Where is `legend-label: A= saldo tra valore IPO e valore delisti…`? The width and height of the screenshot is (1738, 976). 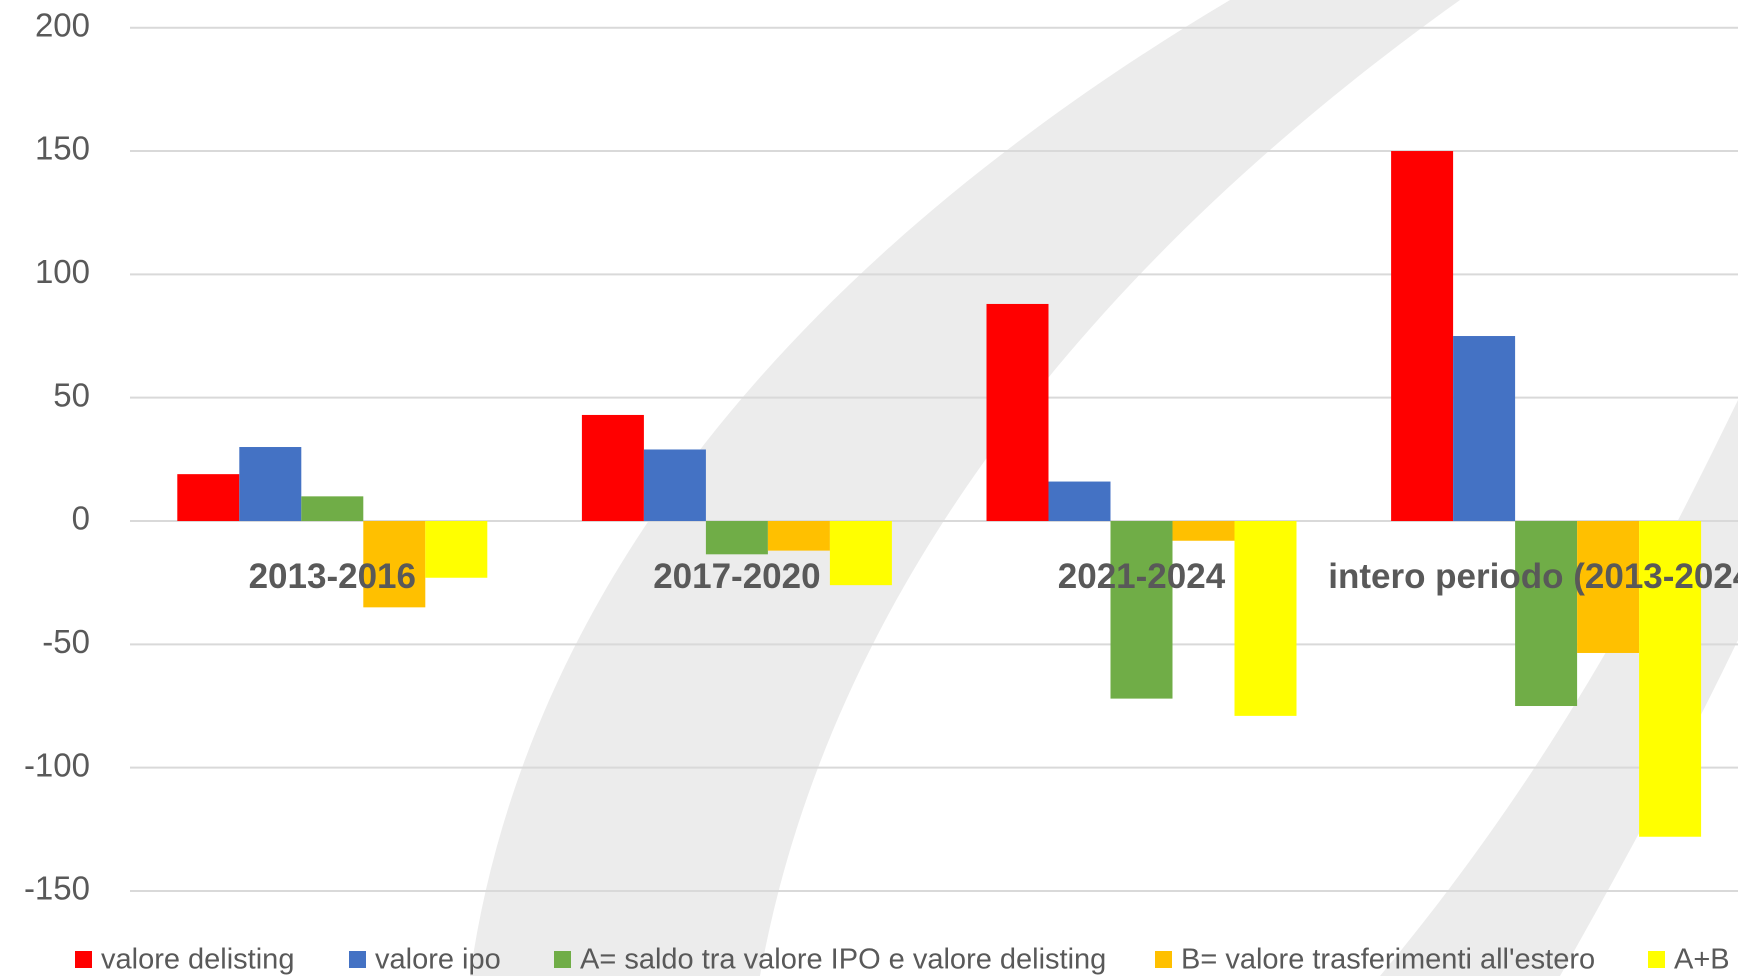 legend-label: A= saldo tra valore IPO e valore delisti… is located at coordinates (843, 960).